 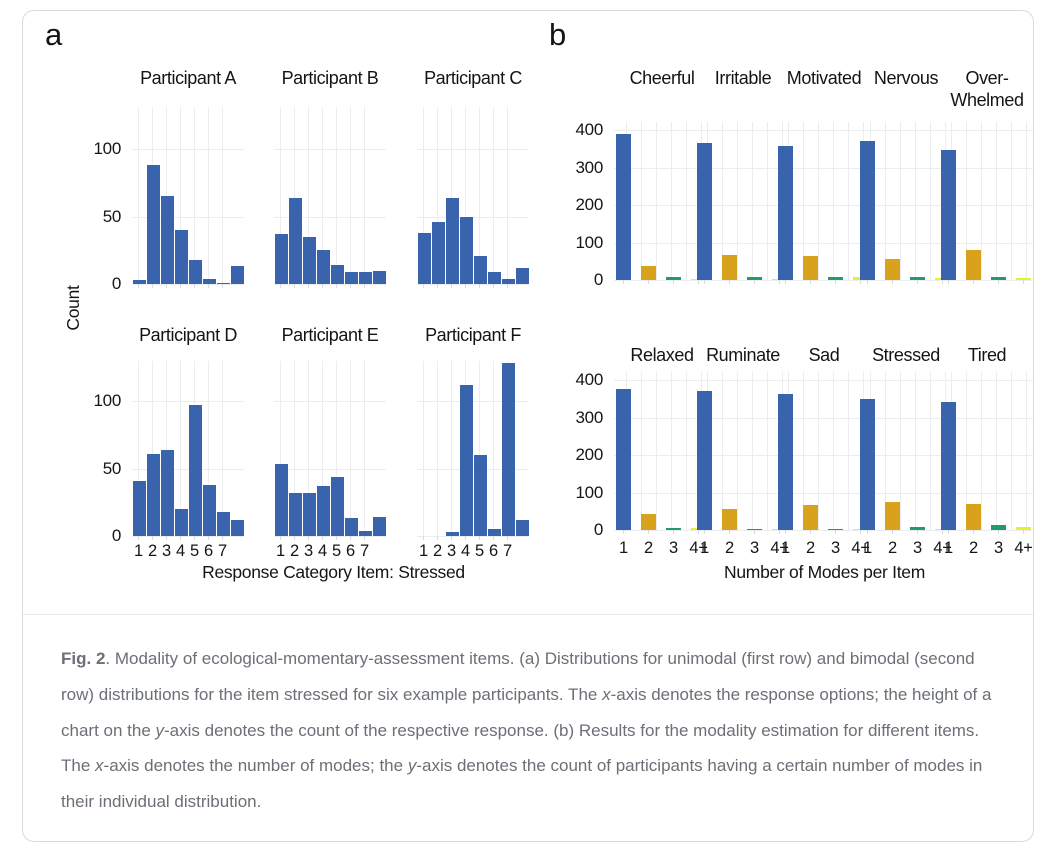 I want to click on chart-title-relaxed: Relaxed, so click(x=662, y=355).